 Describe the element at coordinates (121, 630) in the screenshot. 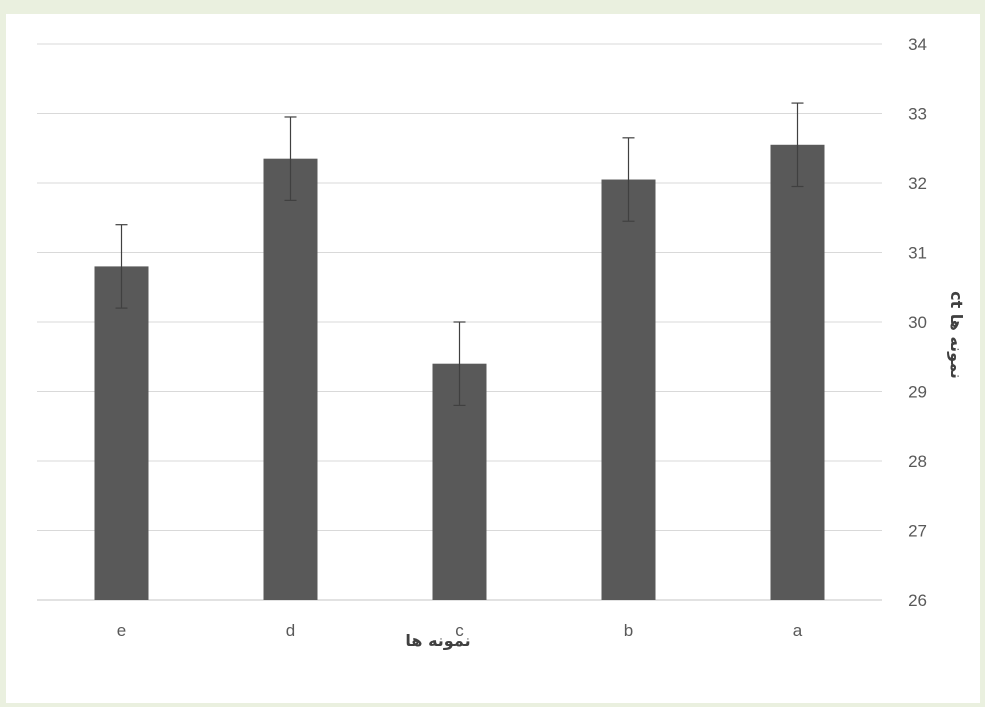

I see `x-tick-label: e` at that location.